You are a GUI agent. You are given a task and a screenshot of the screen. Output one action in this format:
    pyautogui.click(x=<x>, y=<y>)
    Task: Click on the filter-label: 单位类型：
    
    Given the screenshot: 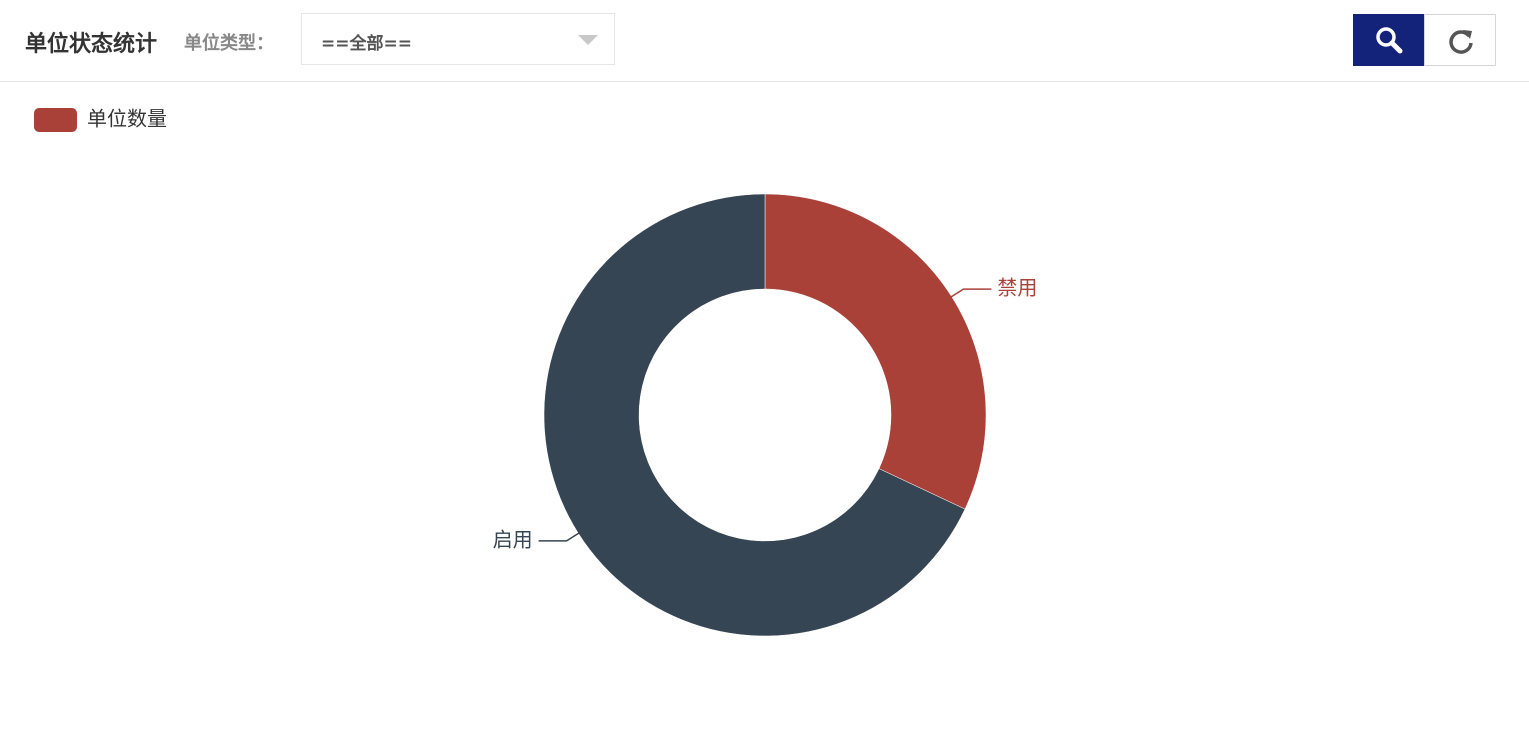 What is the action you would take?
    pyautogui.click(x=229, y=43)
    